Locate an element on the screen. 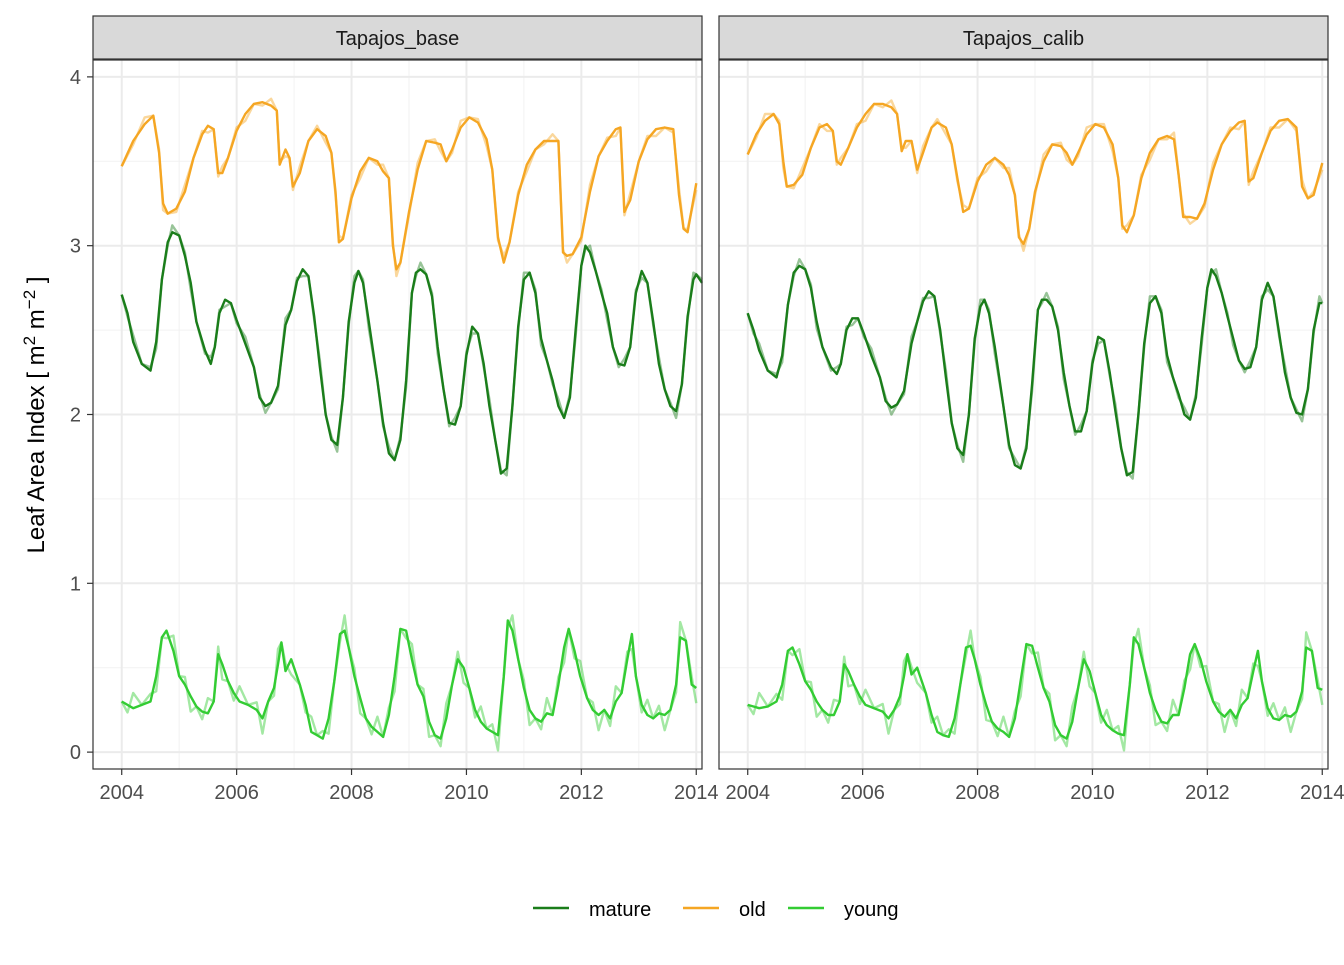 The image size is (1344, 965). panel-strip-title: Tapajos_calib is located at coordinates (1023, 39).